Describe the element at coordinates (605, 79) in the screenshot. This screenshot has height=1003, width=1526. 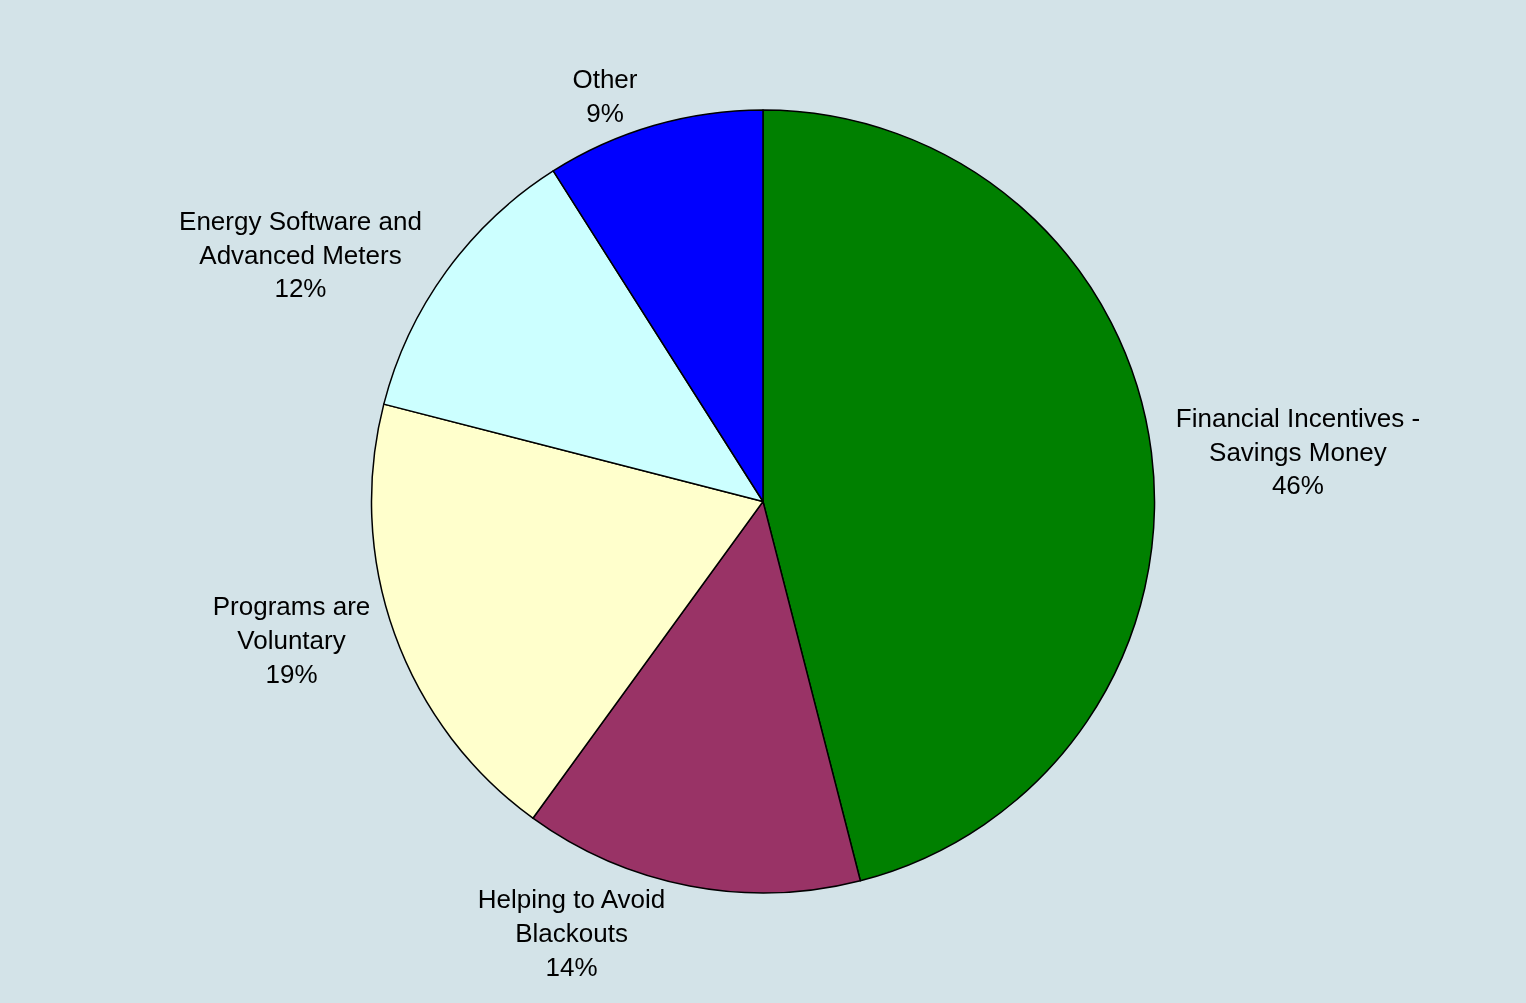
I see `slice-label: Other` at that location.